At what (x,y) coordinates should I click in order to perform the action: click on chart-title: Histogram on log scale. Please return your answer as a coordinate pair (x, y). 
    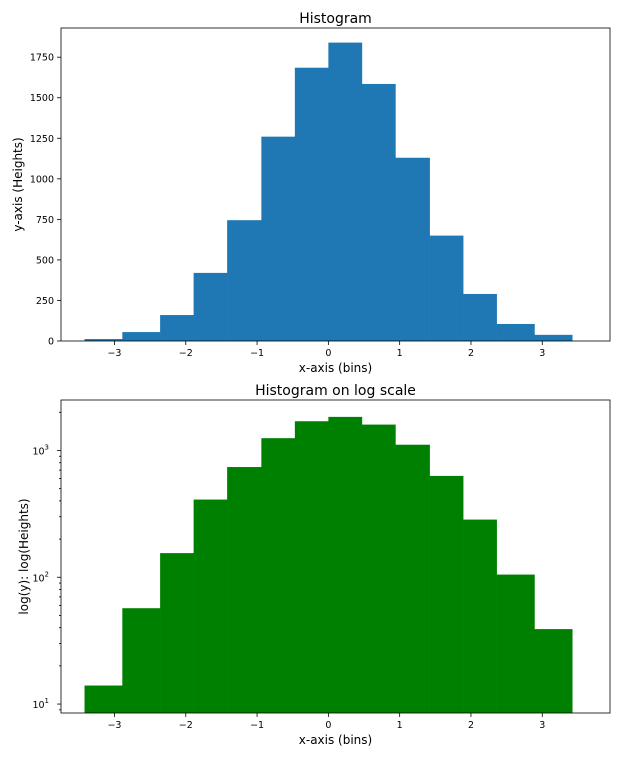
    Looking at the image, I should click on (335, 391).